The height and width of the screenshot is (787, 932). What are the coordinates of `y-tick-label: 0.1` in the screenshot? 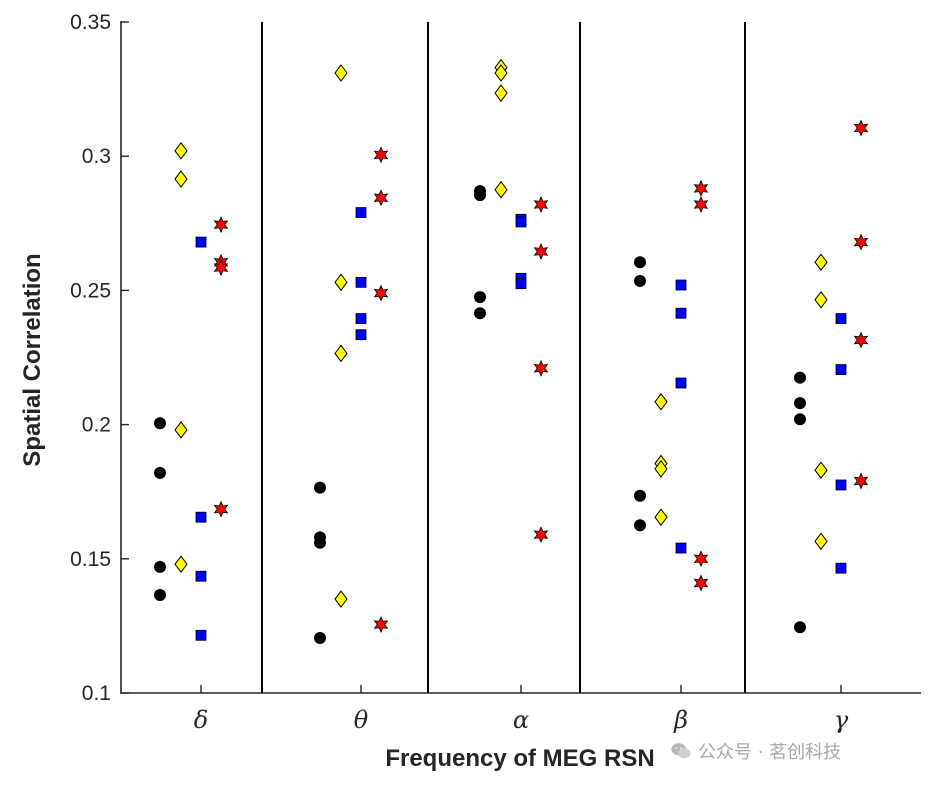 It's located at (96, 693).